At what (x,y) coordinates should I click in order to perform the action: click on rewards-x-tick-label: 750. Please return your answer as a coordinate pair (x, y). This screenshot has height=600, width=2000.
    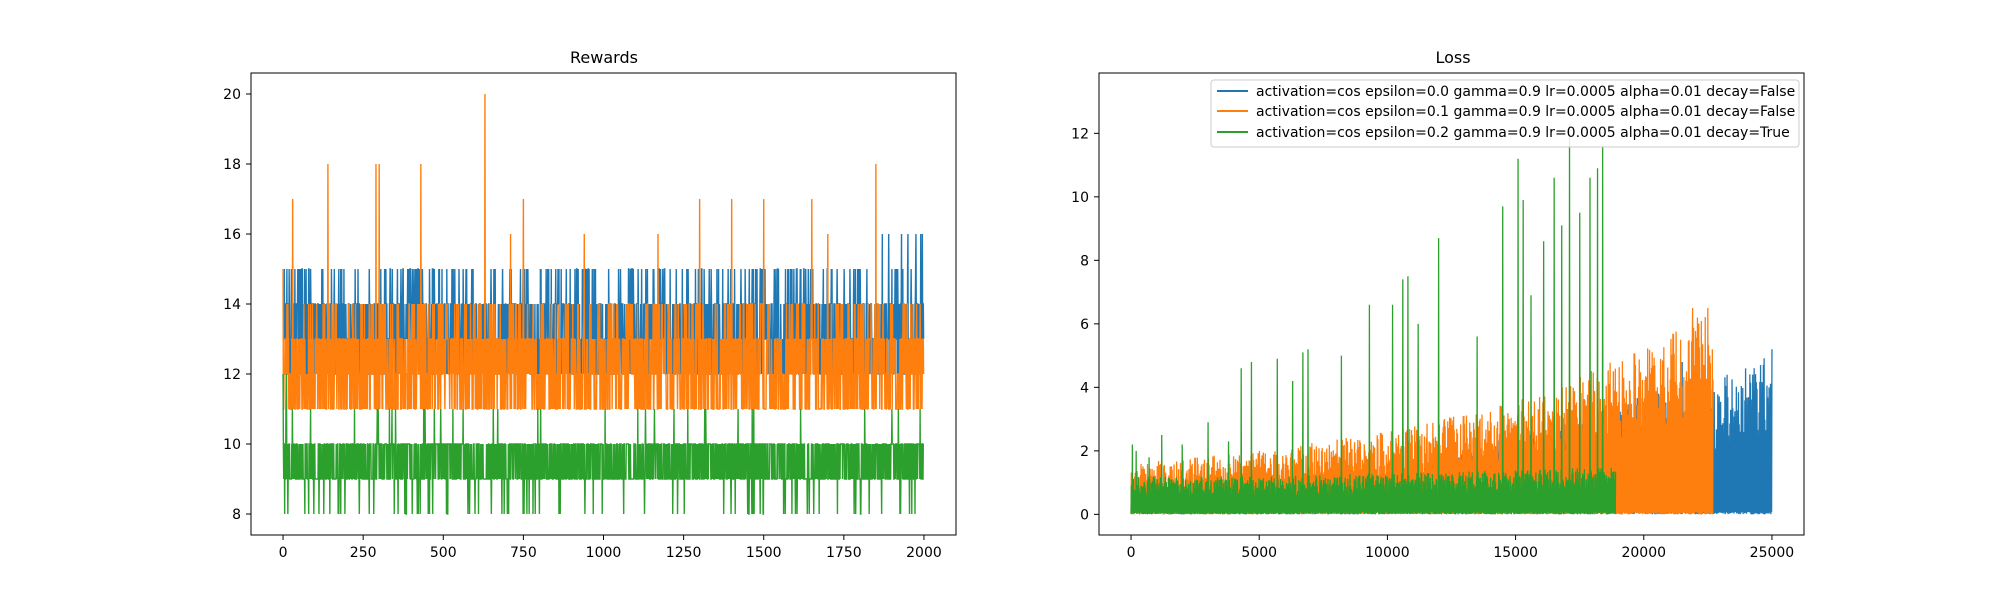
    Looking at the image, I should click on (523, 553).